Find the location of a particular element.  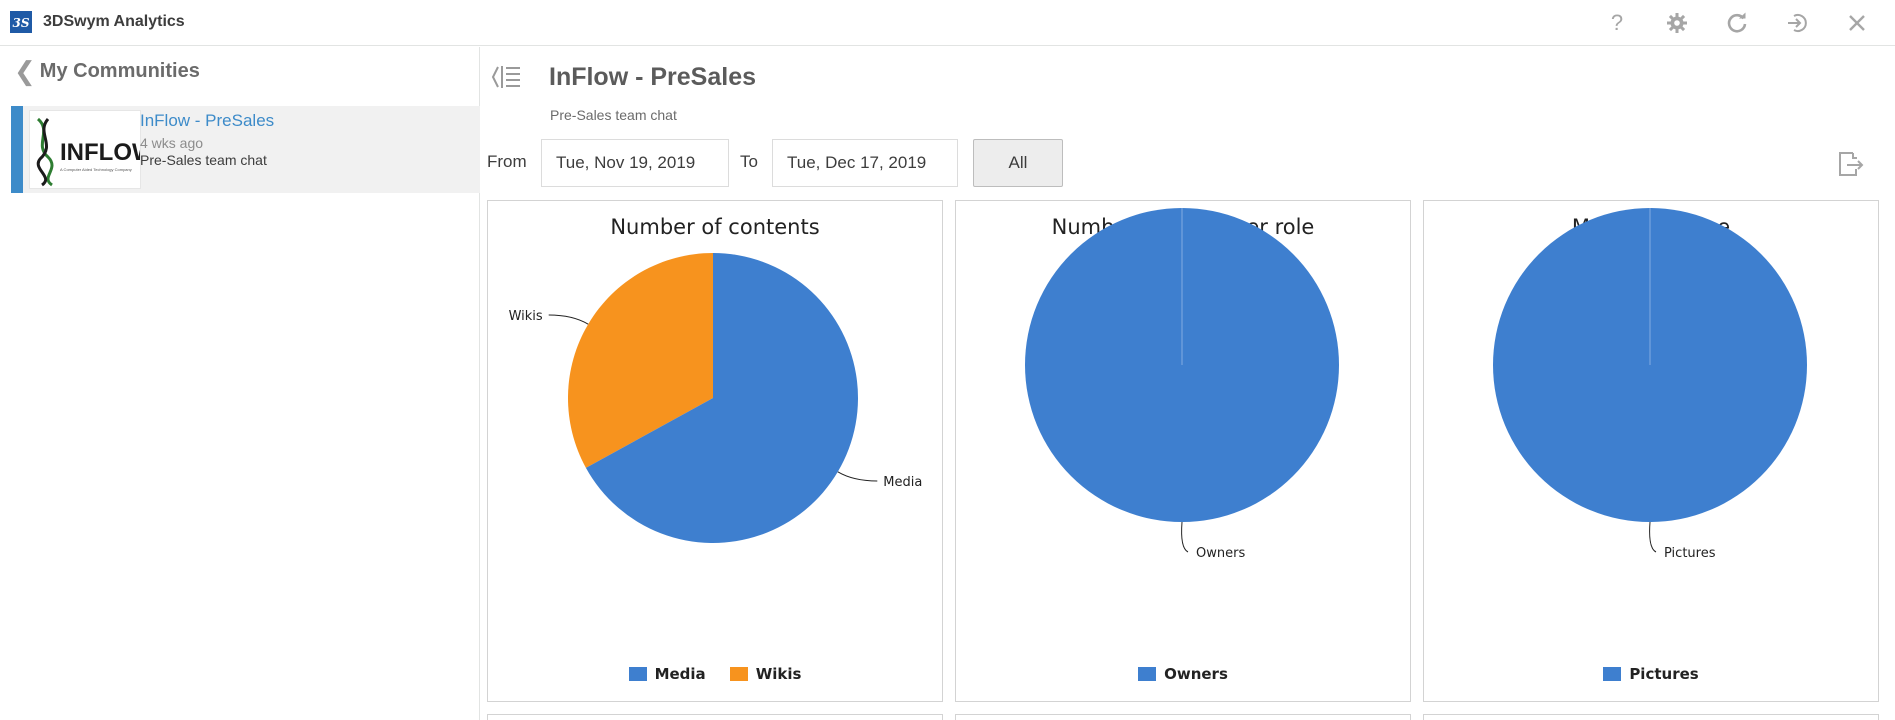

community-age: 4 wks ago is located at coordinates (172, 143).